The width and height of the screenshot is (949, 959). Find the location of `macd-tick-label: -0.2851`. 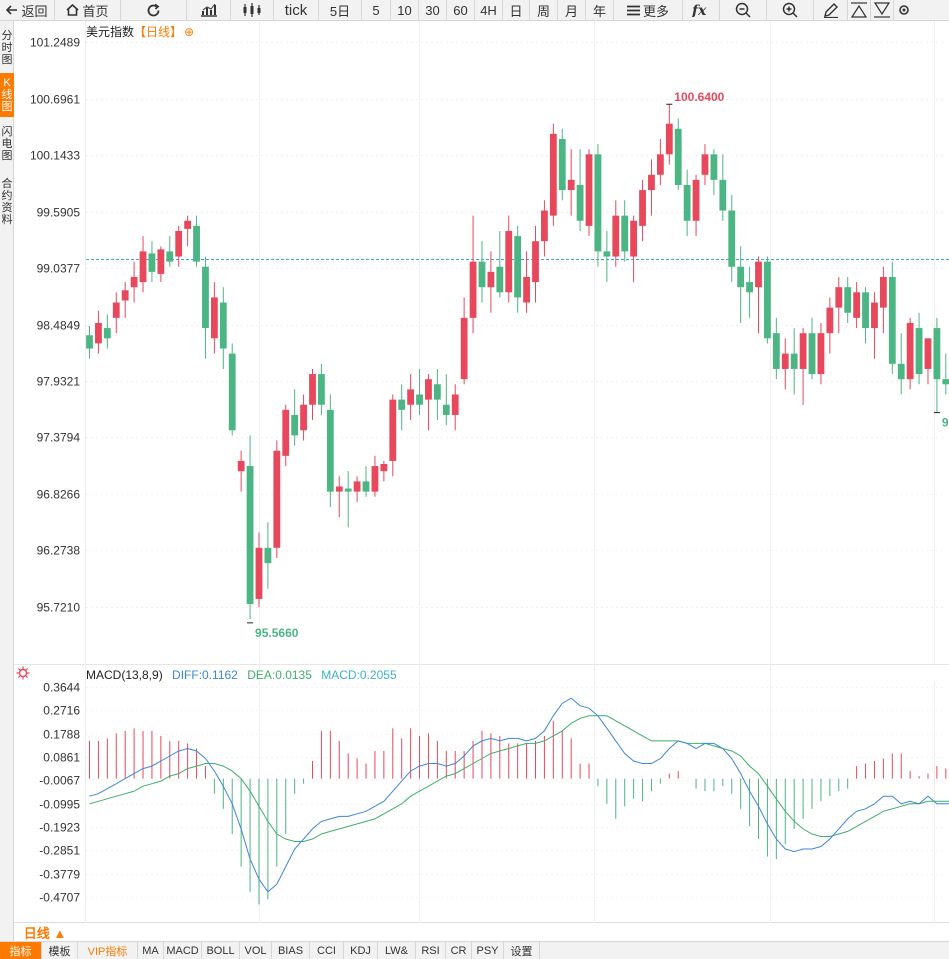

macd-tick-label: -0.2851 is located at coordinates (59, 851).